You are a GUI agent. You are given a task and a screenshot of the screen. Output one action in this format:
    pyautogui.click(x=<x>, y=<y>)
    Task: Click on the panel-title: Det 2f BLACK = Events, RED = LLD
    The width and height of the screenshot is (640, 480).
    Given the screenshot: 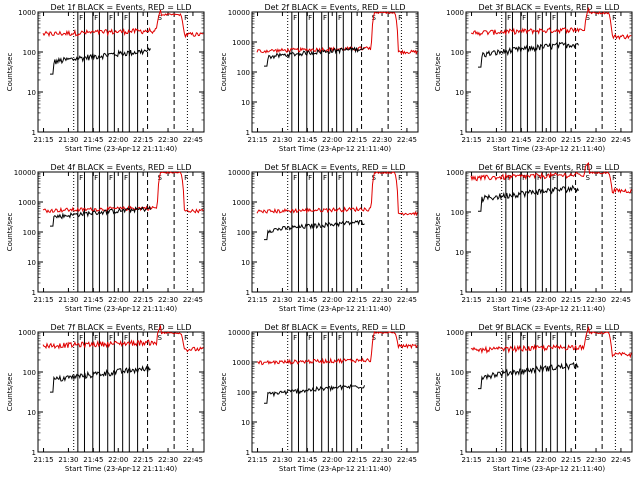 What is the action you would take?
    pyautogui.click(x=334, y=7)
    